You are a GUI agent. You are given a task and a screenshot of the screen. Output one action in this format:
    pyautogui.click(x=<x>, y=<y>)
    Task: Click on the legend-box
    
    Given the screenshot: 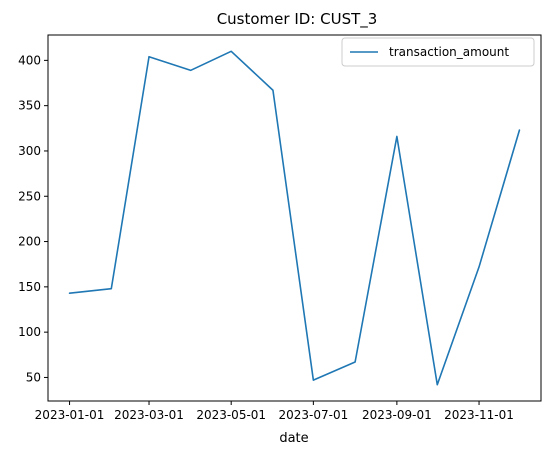 What is the action you would take?
    pyautogui.click(x=438, y=52)
    